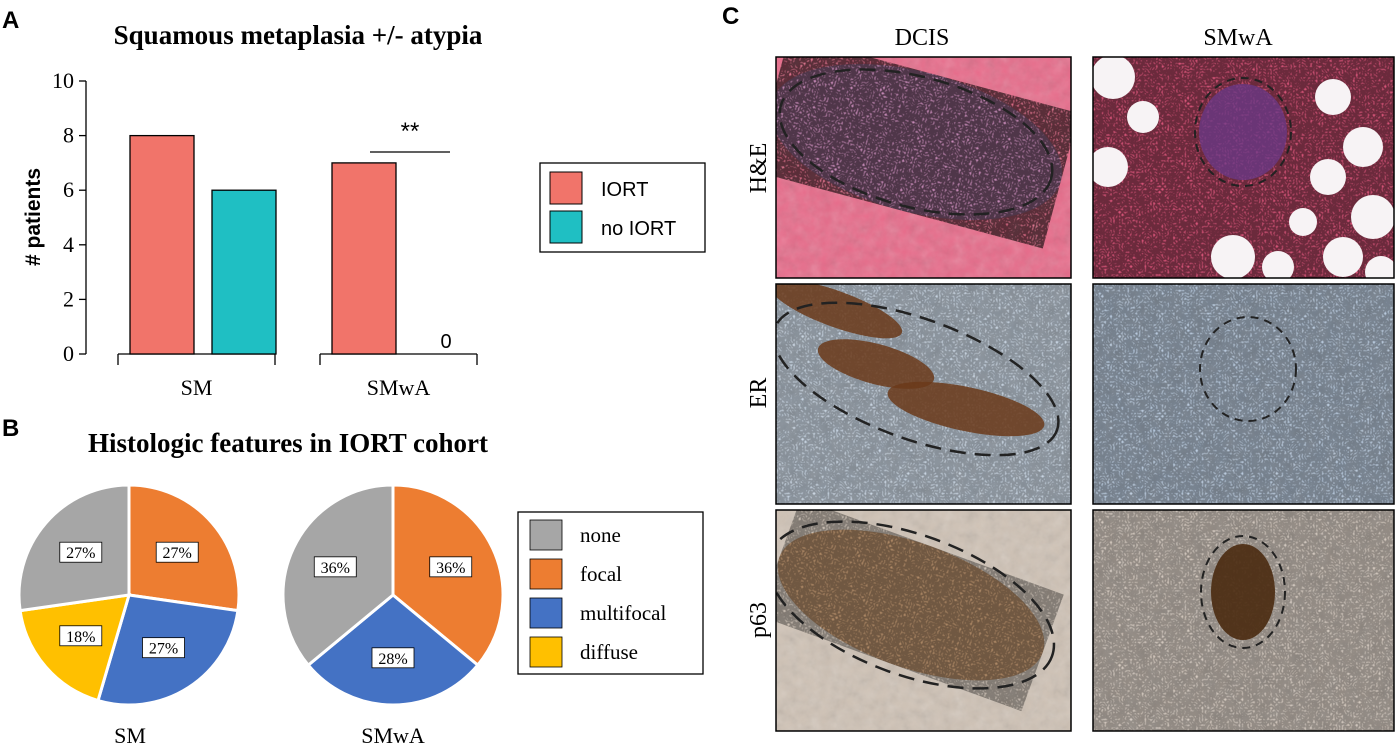 The width and height of the screenshot is (1397, 752). I want to click on bar-value-label: 0, so click(445, 342).